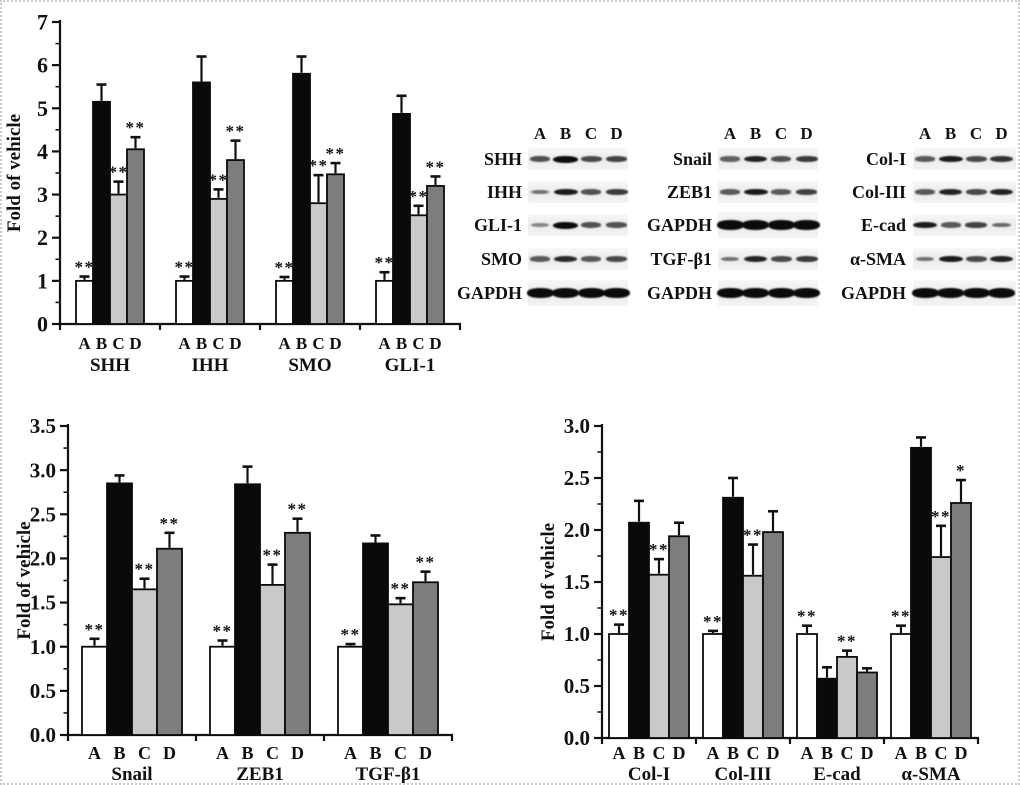 Image resolution: width=1020 pixels, height=785 pixels. Describe the element at coordinates (930, 774) in the screenshot. I see `group-label: α-SMA` at that location.